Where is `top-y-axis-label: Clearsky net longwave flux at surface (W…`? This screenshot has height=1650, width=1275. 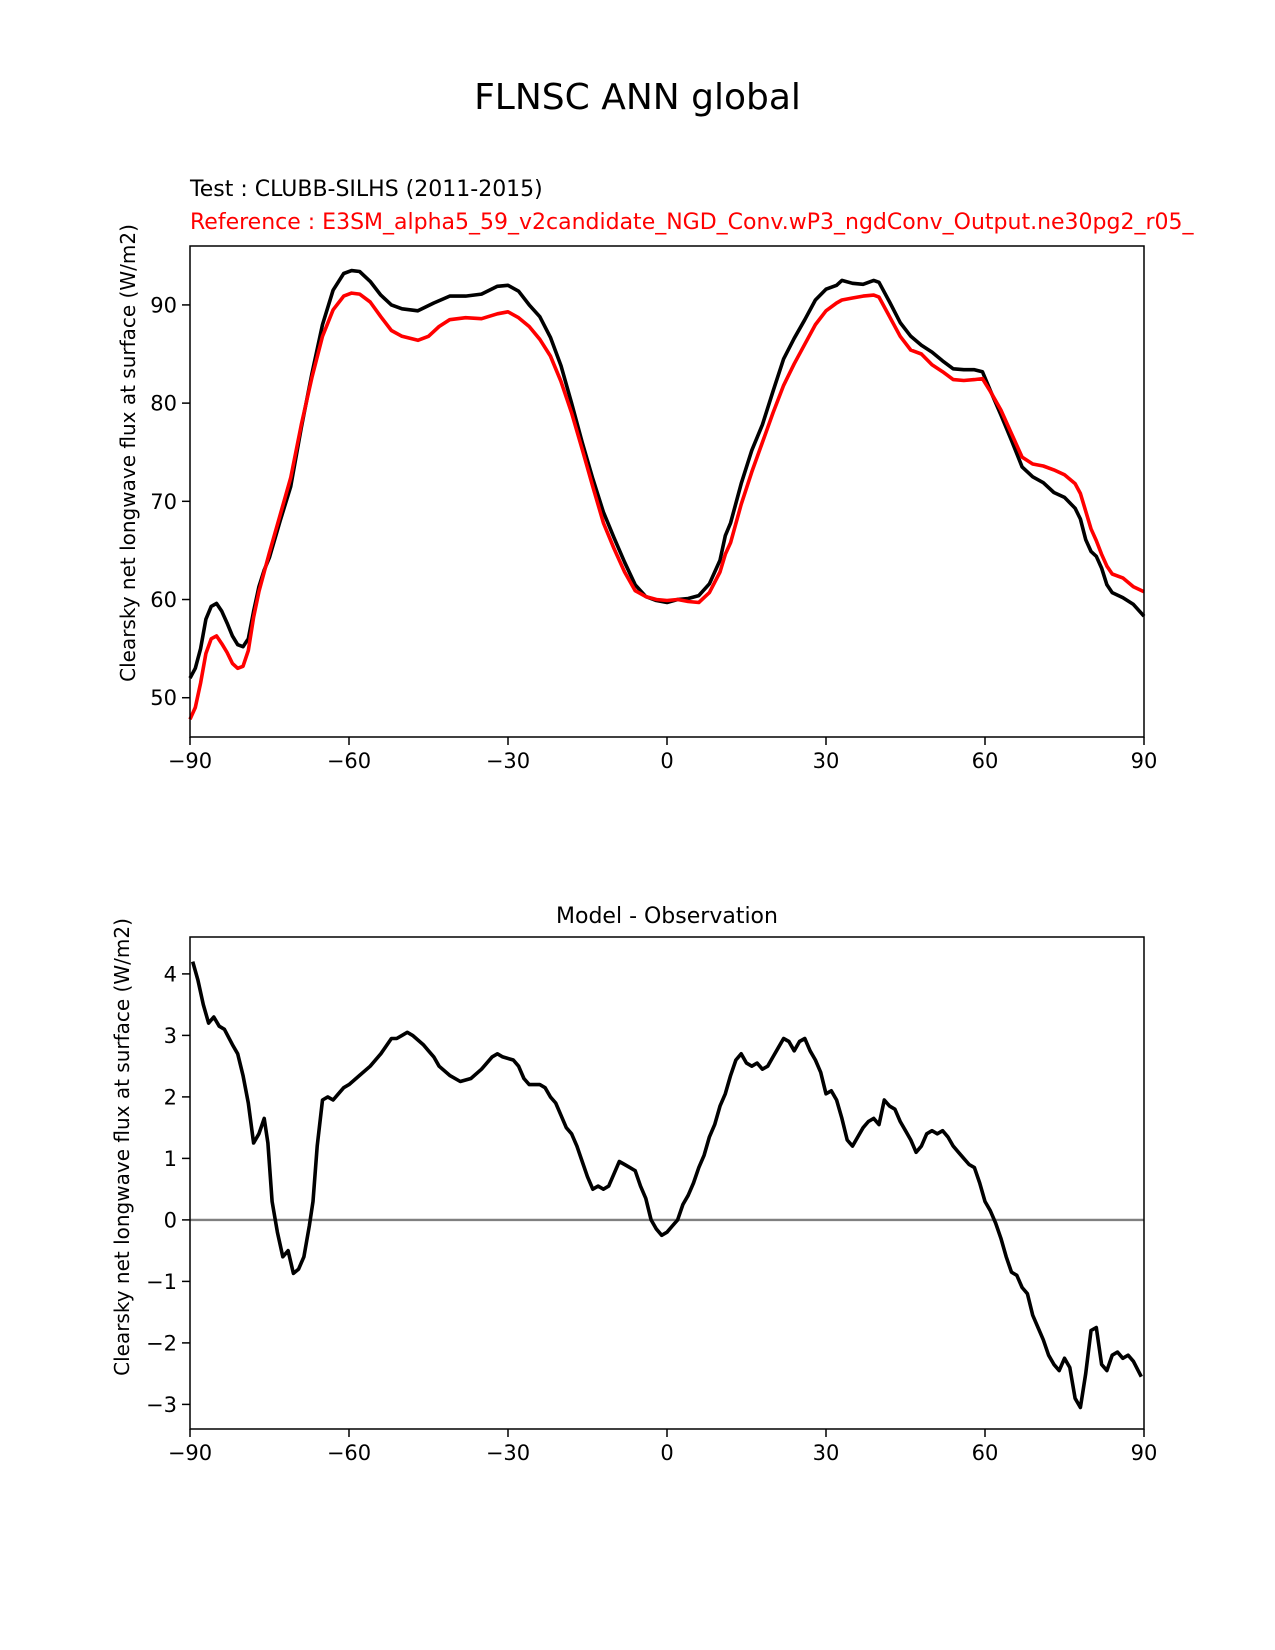
top-y-axis-label: Clearsky net longwave flux at surface (W… is located at coordinates (128, 453).